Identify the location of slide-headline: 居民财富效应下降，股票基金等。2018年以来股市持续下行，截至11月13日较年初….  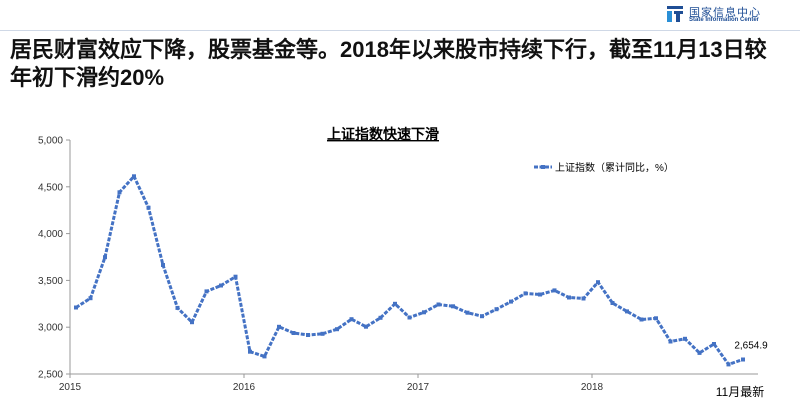
(388, 63).